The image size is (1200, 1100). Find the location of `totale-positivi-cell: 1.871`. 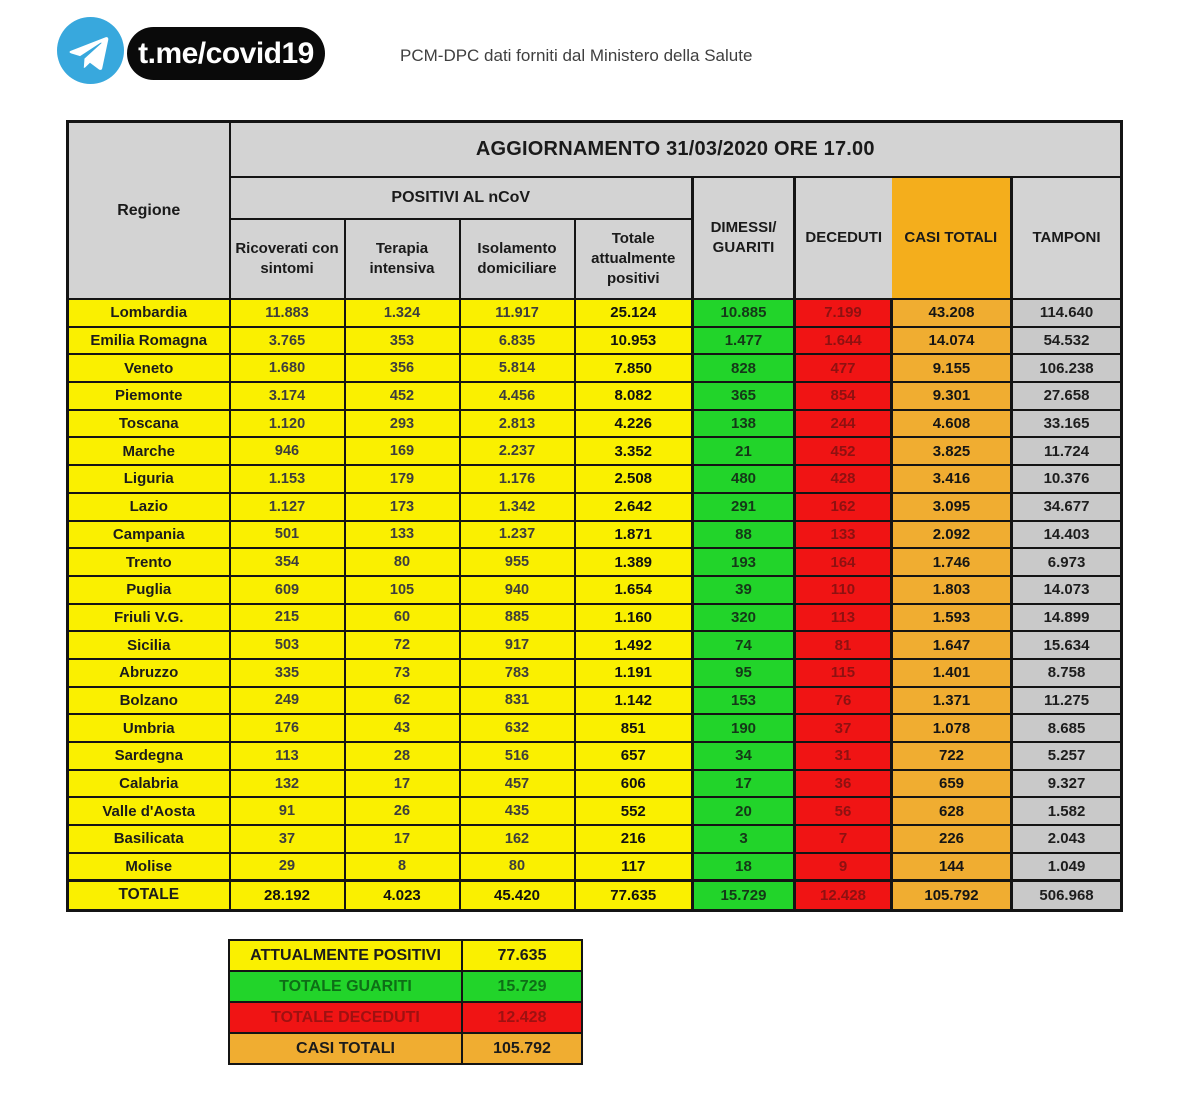

totale-positivi-cell: 1.871 is located at coordinates (633, 534).